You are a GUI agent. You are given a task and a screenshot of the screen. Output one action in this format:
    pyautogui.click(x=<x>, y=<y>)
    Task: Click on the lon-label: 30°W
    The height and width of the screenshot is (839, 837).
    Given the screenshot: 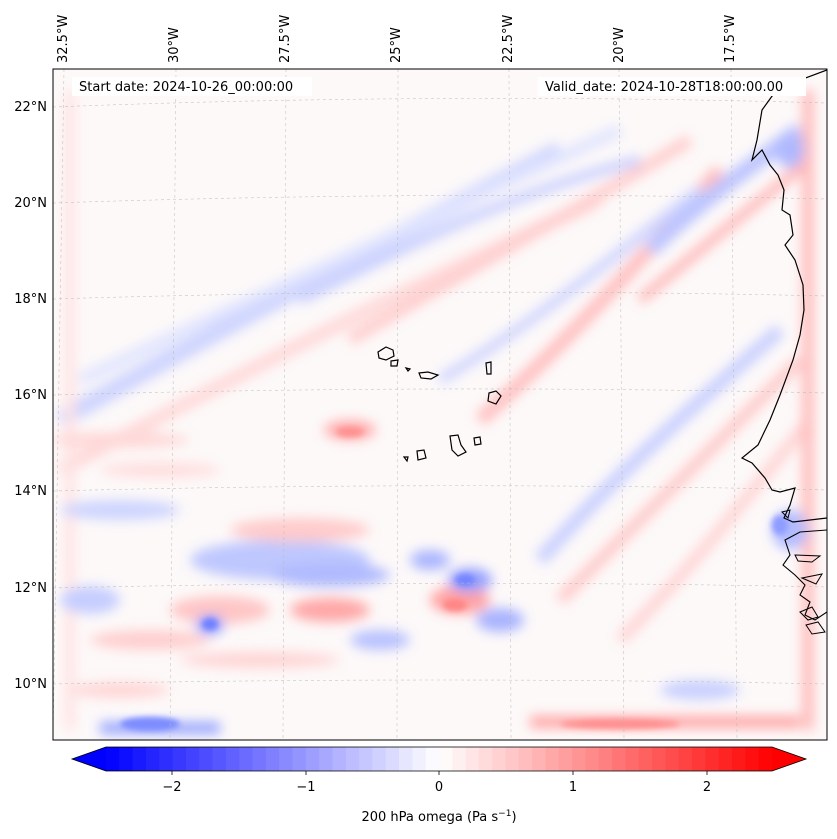 What is the action you would take?
    pyautogui.click(x=174, y=45)
    